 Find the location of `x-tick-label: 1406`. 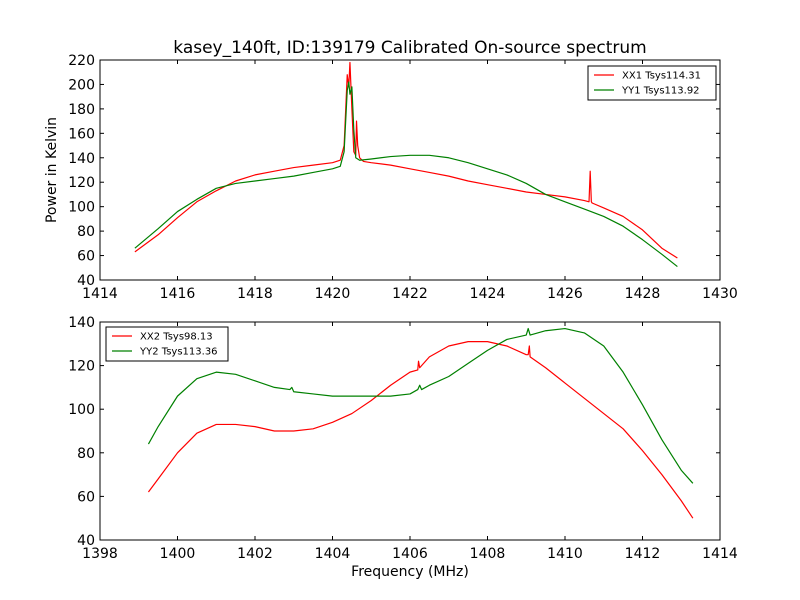

x-tick-label: 1406 is located at coordinates (410, 554).